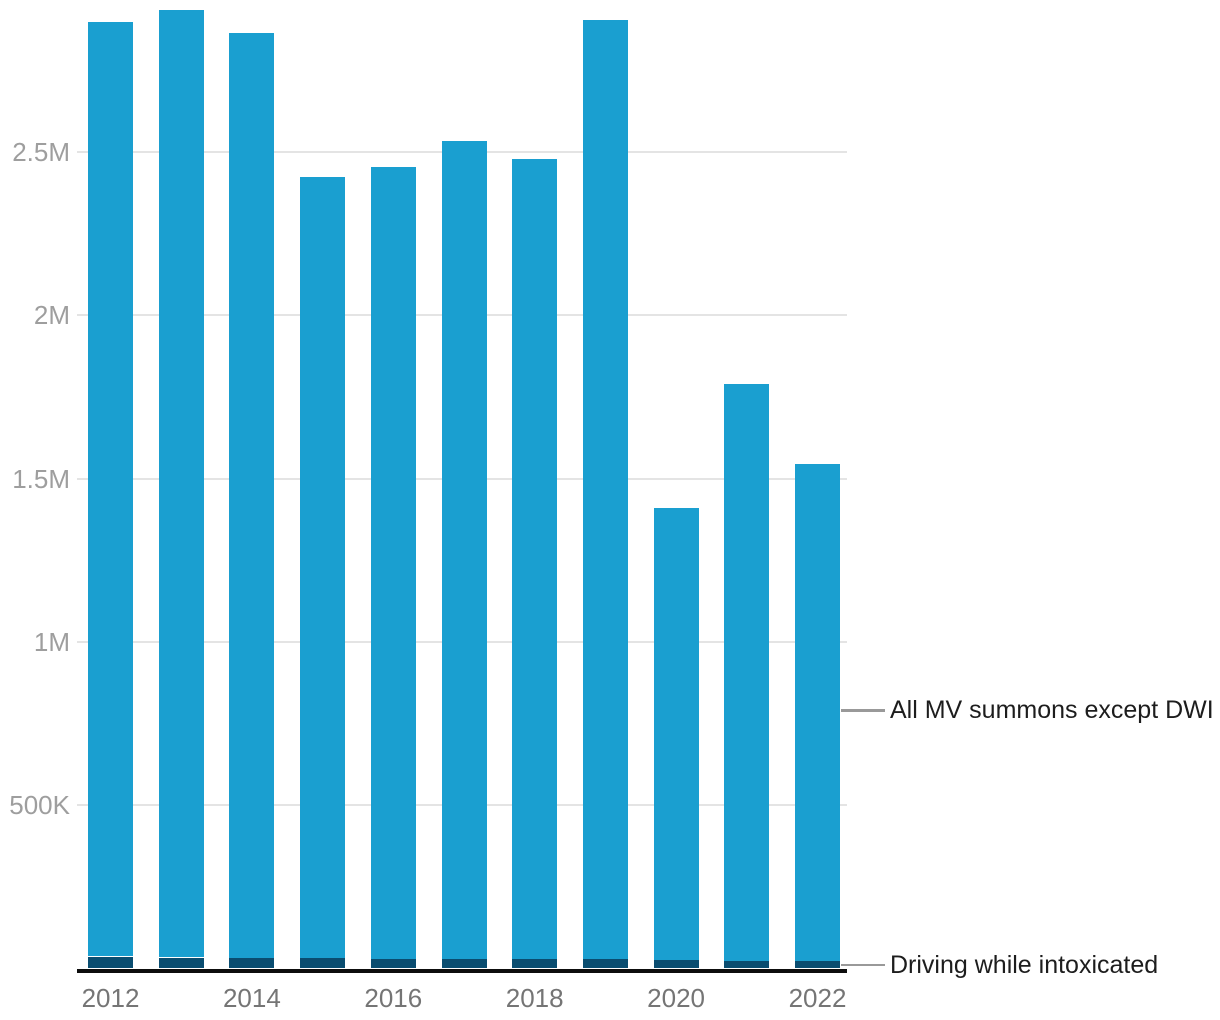  Describe the element at coordinates (181, 484) in the screenshot. I see `bar-segment-all-mv-2013` at that location.